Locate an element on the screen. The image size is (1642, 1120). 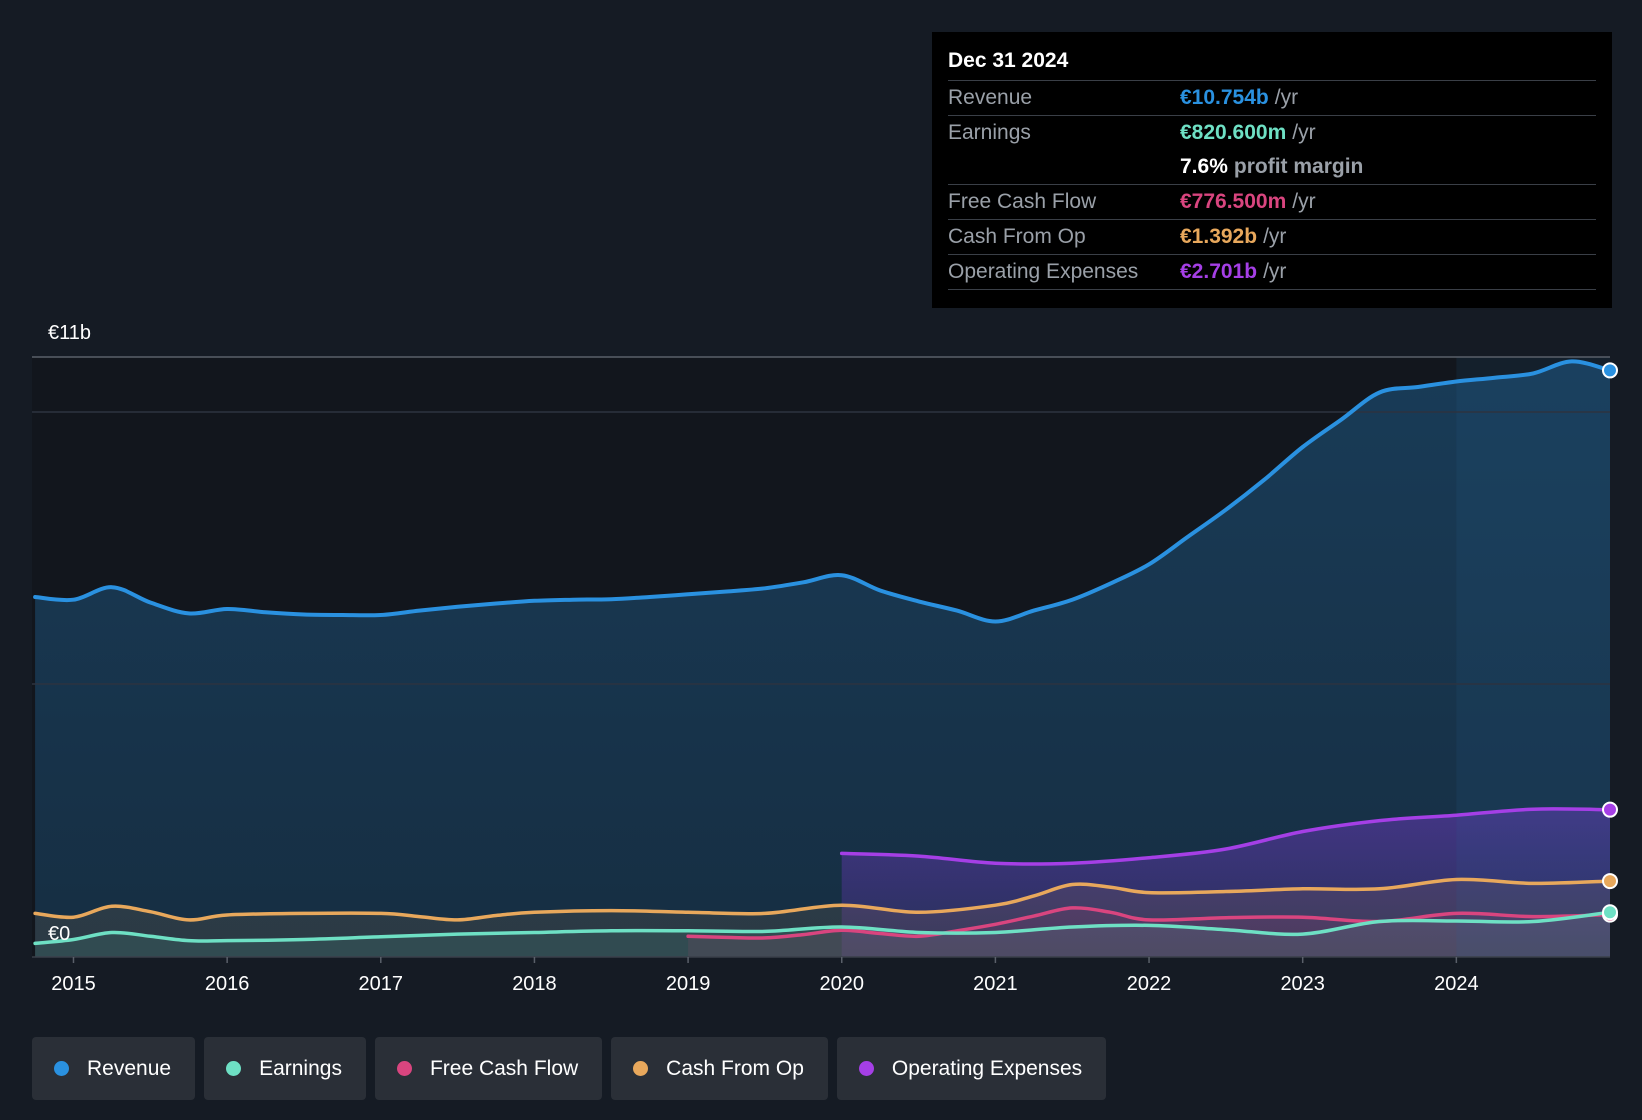
x-tick-label: 2017 is located at coordinates (381, 984).